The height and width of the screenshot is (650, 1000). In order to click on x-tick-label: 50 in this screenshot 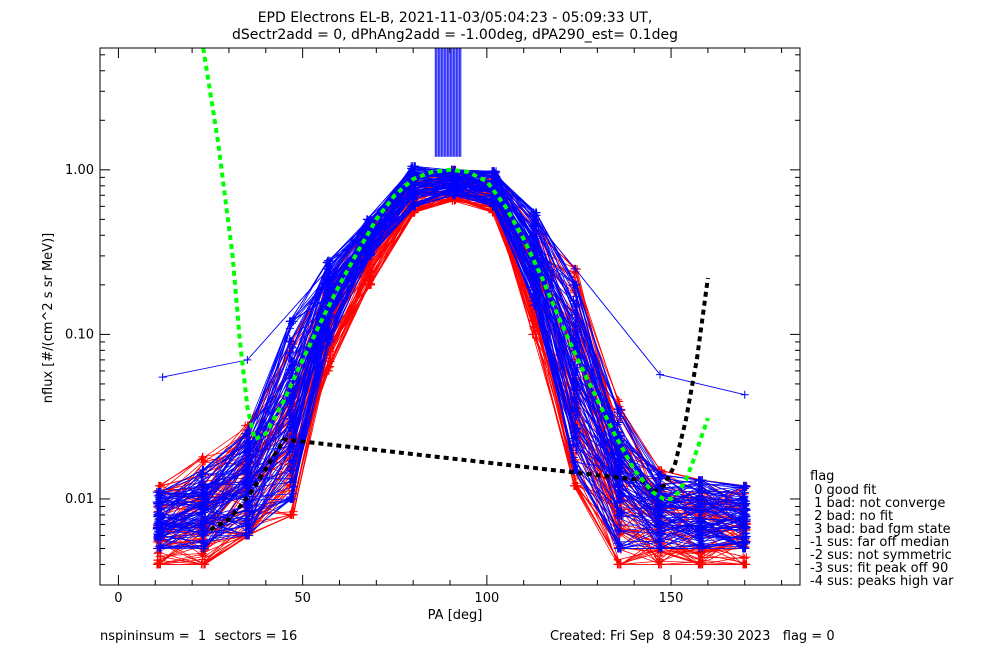, I will do `click(302, 598)`.